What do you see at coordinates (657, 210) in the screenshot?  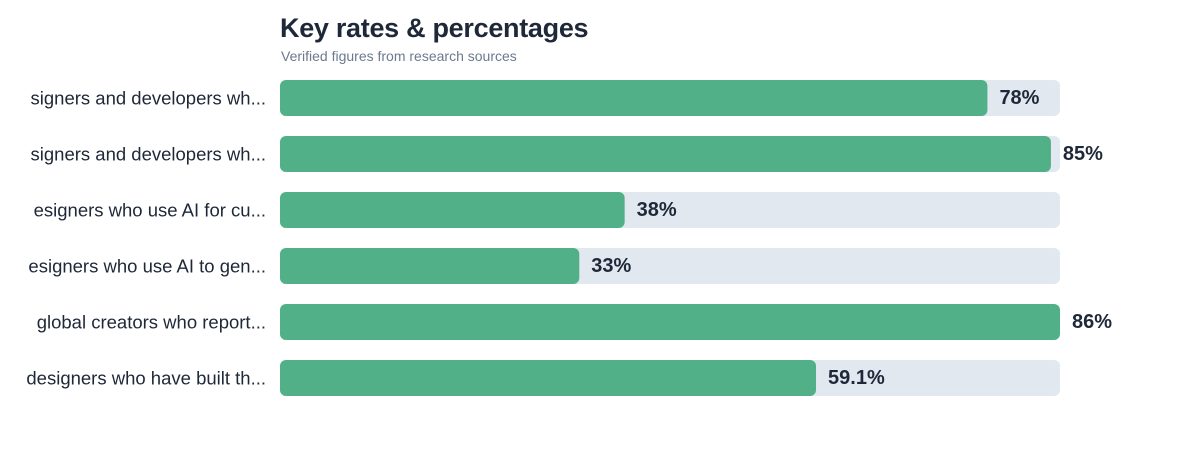 I see `value-label: 38%` at bounding box center [657, 210].